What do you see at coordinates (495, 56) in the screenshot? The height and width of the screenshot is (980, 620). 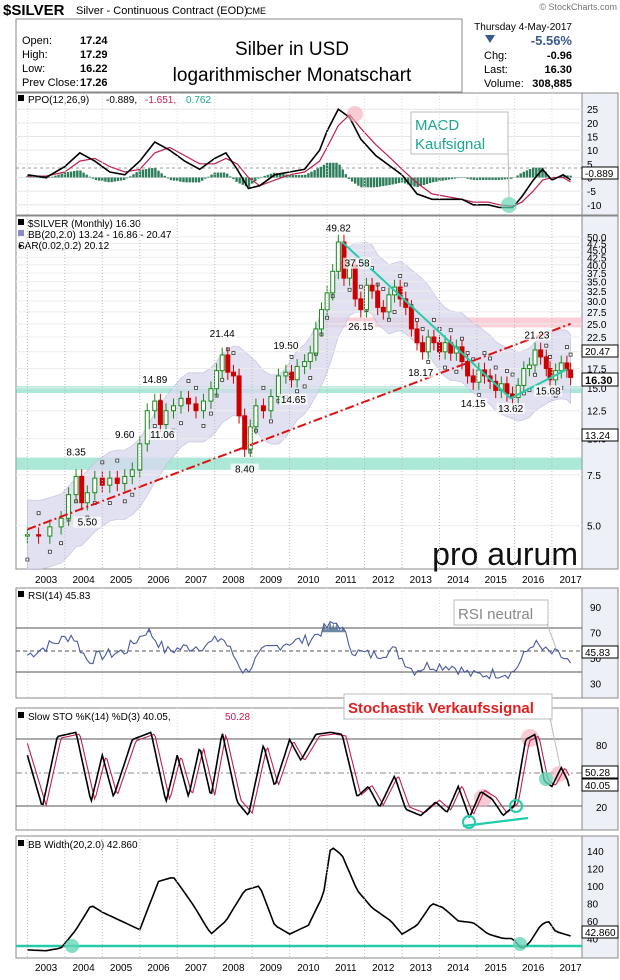 I see `chg-label: Chg:` at bounding box center [495, 56].